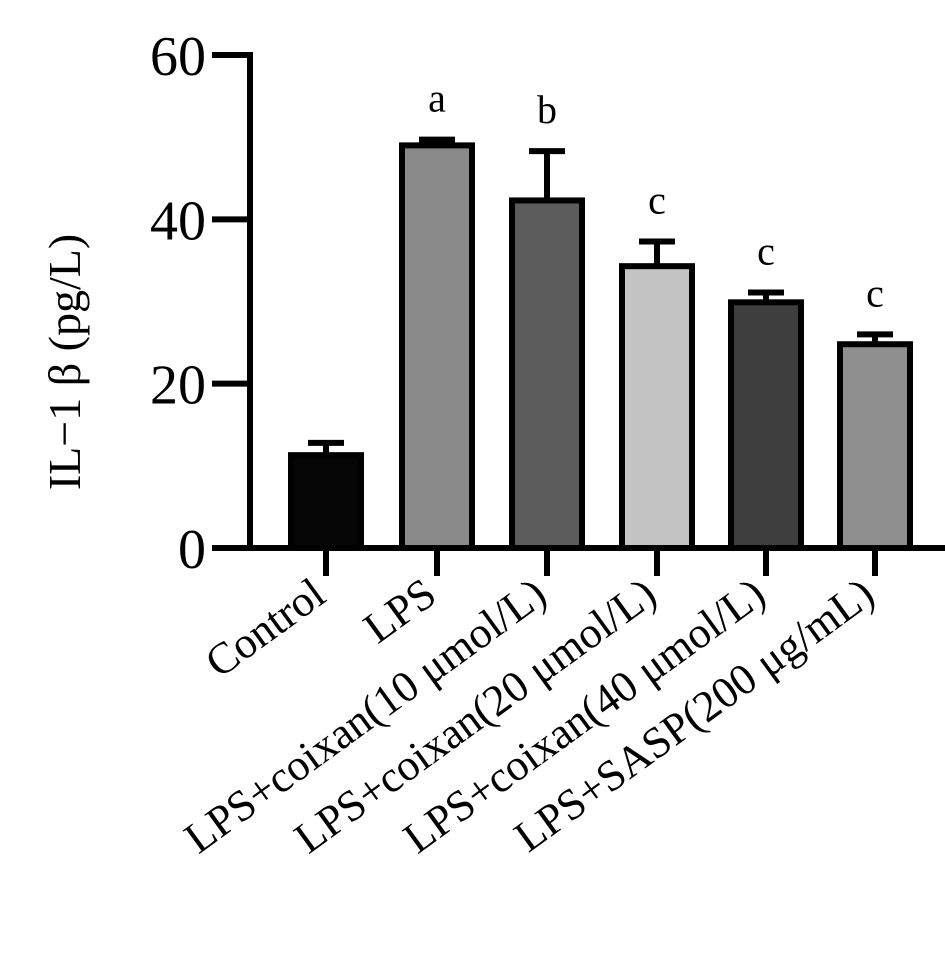 This screenshot has width=945, height=958. What do you see at coordinates (657, 200) in the screenshot?
I see `significance-label-3: c` at bounding box center [657, 200].